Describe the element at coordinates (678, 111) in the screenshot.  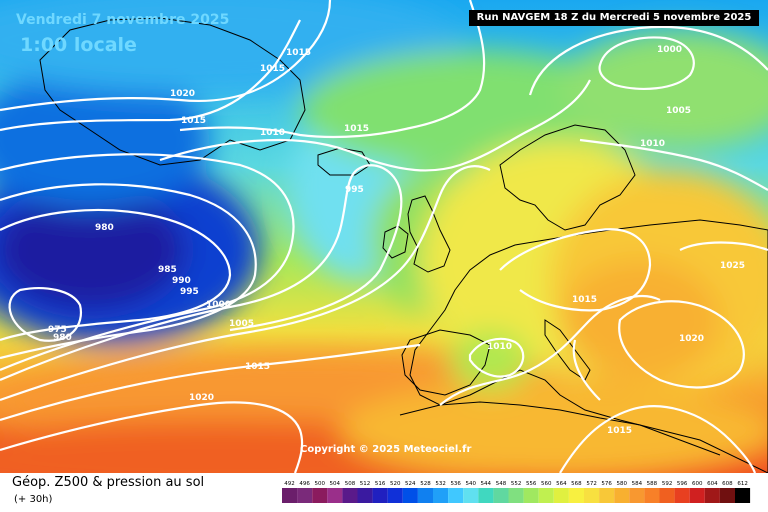
I see `isobar-label: 1005` at that location.